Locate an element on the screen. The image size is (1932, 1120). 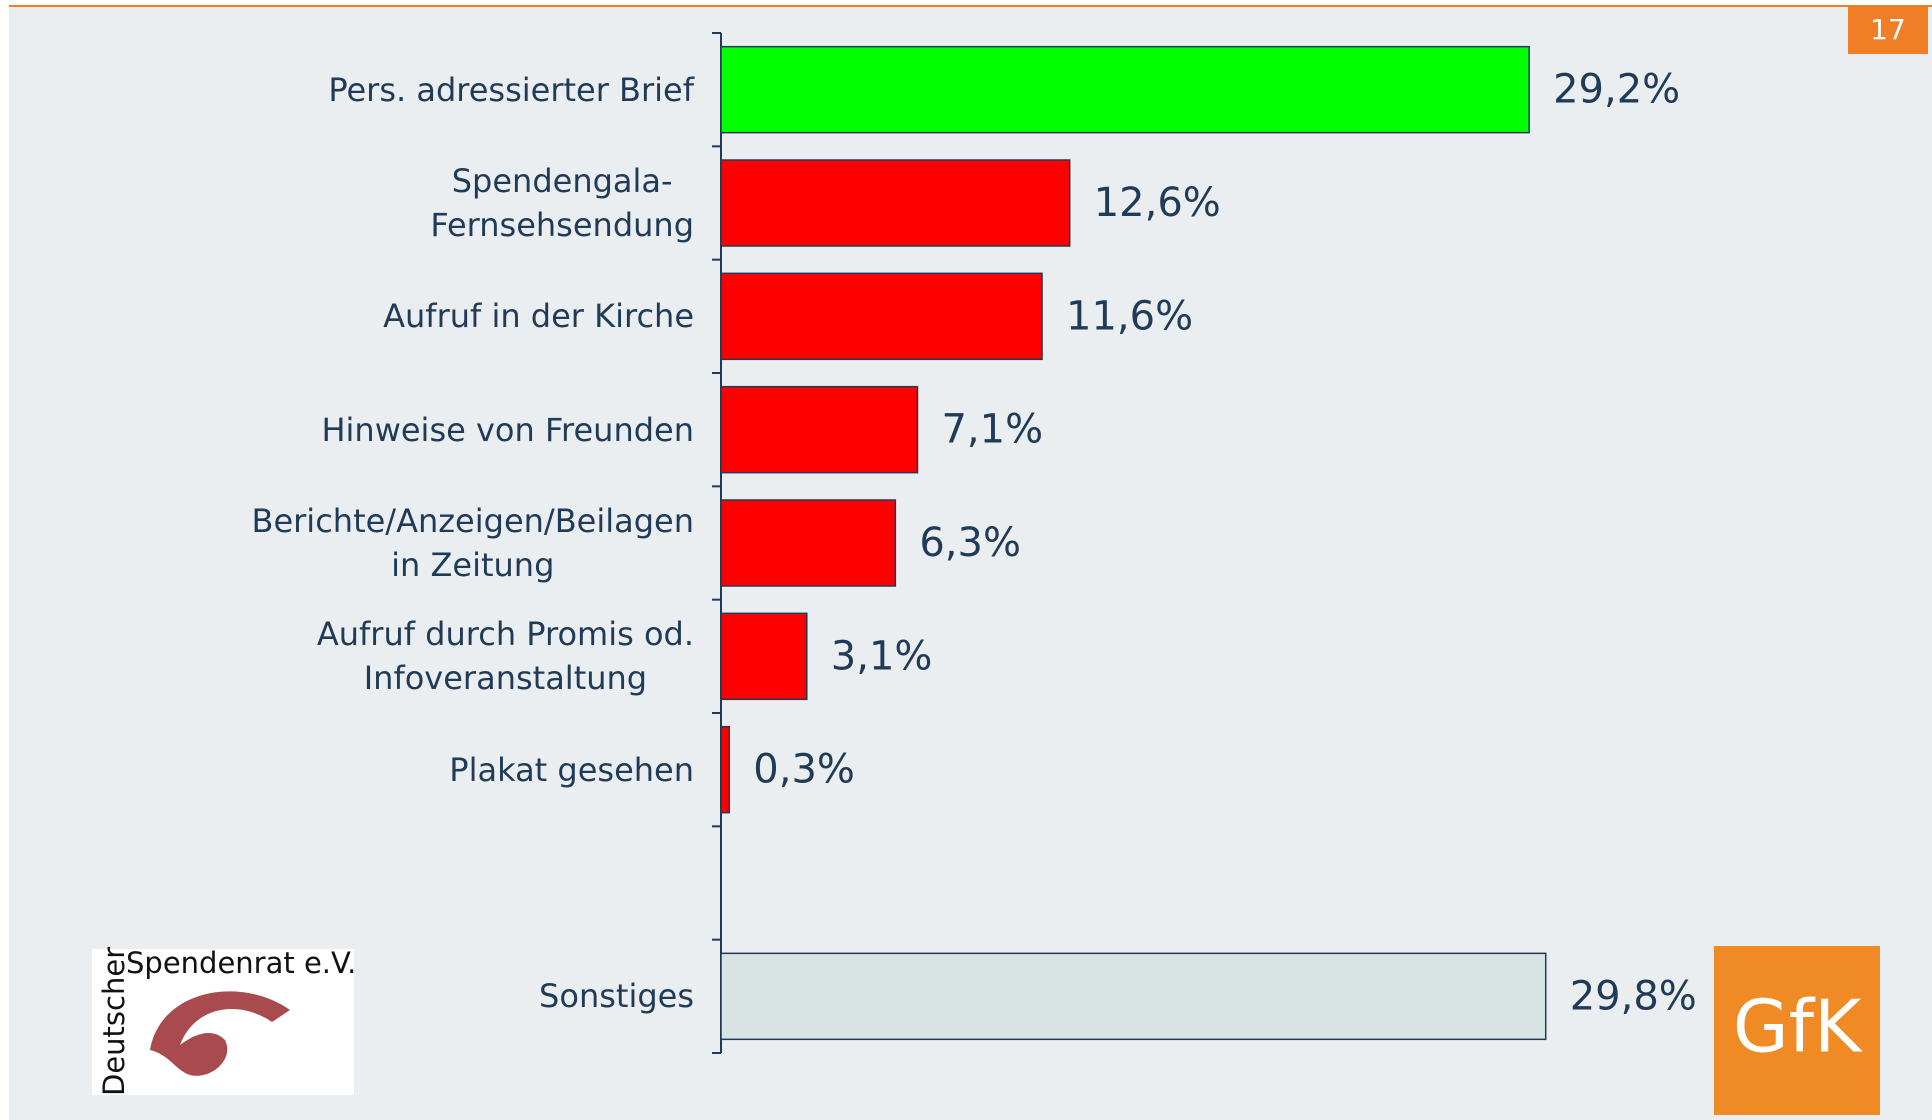
gfk-box is located at coordinates (1797, 1030).